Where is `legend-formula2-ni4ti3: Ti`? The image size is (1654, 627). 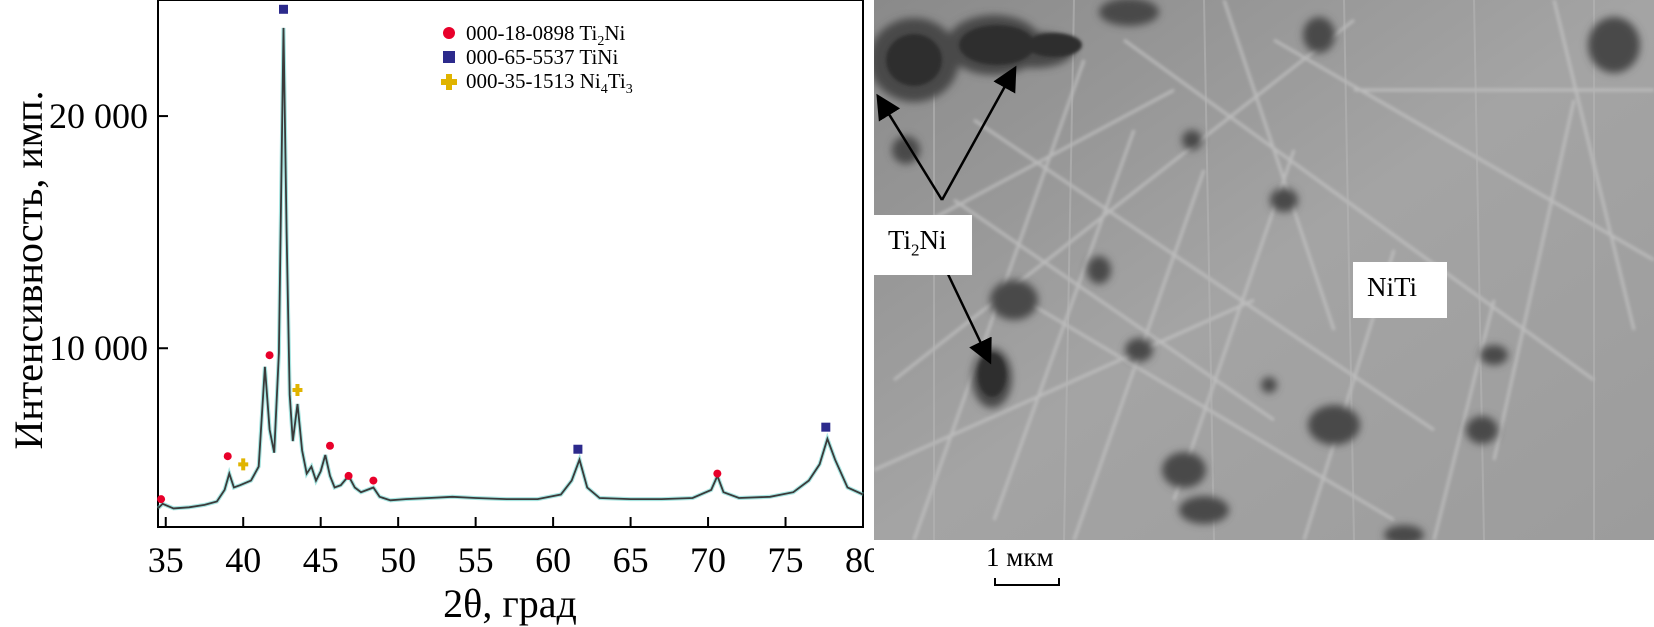
legend-formula2-ni4ti3: Ti is located at coordinates (617, 81).